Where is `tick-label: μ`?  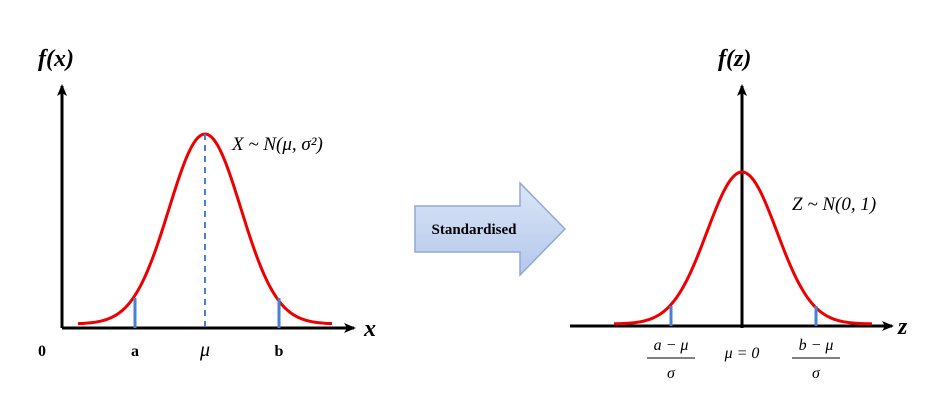 tick-label: μ is located at coordinates (204, 350).